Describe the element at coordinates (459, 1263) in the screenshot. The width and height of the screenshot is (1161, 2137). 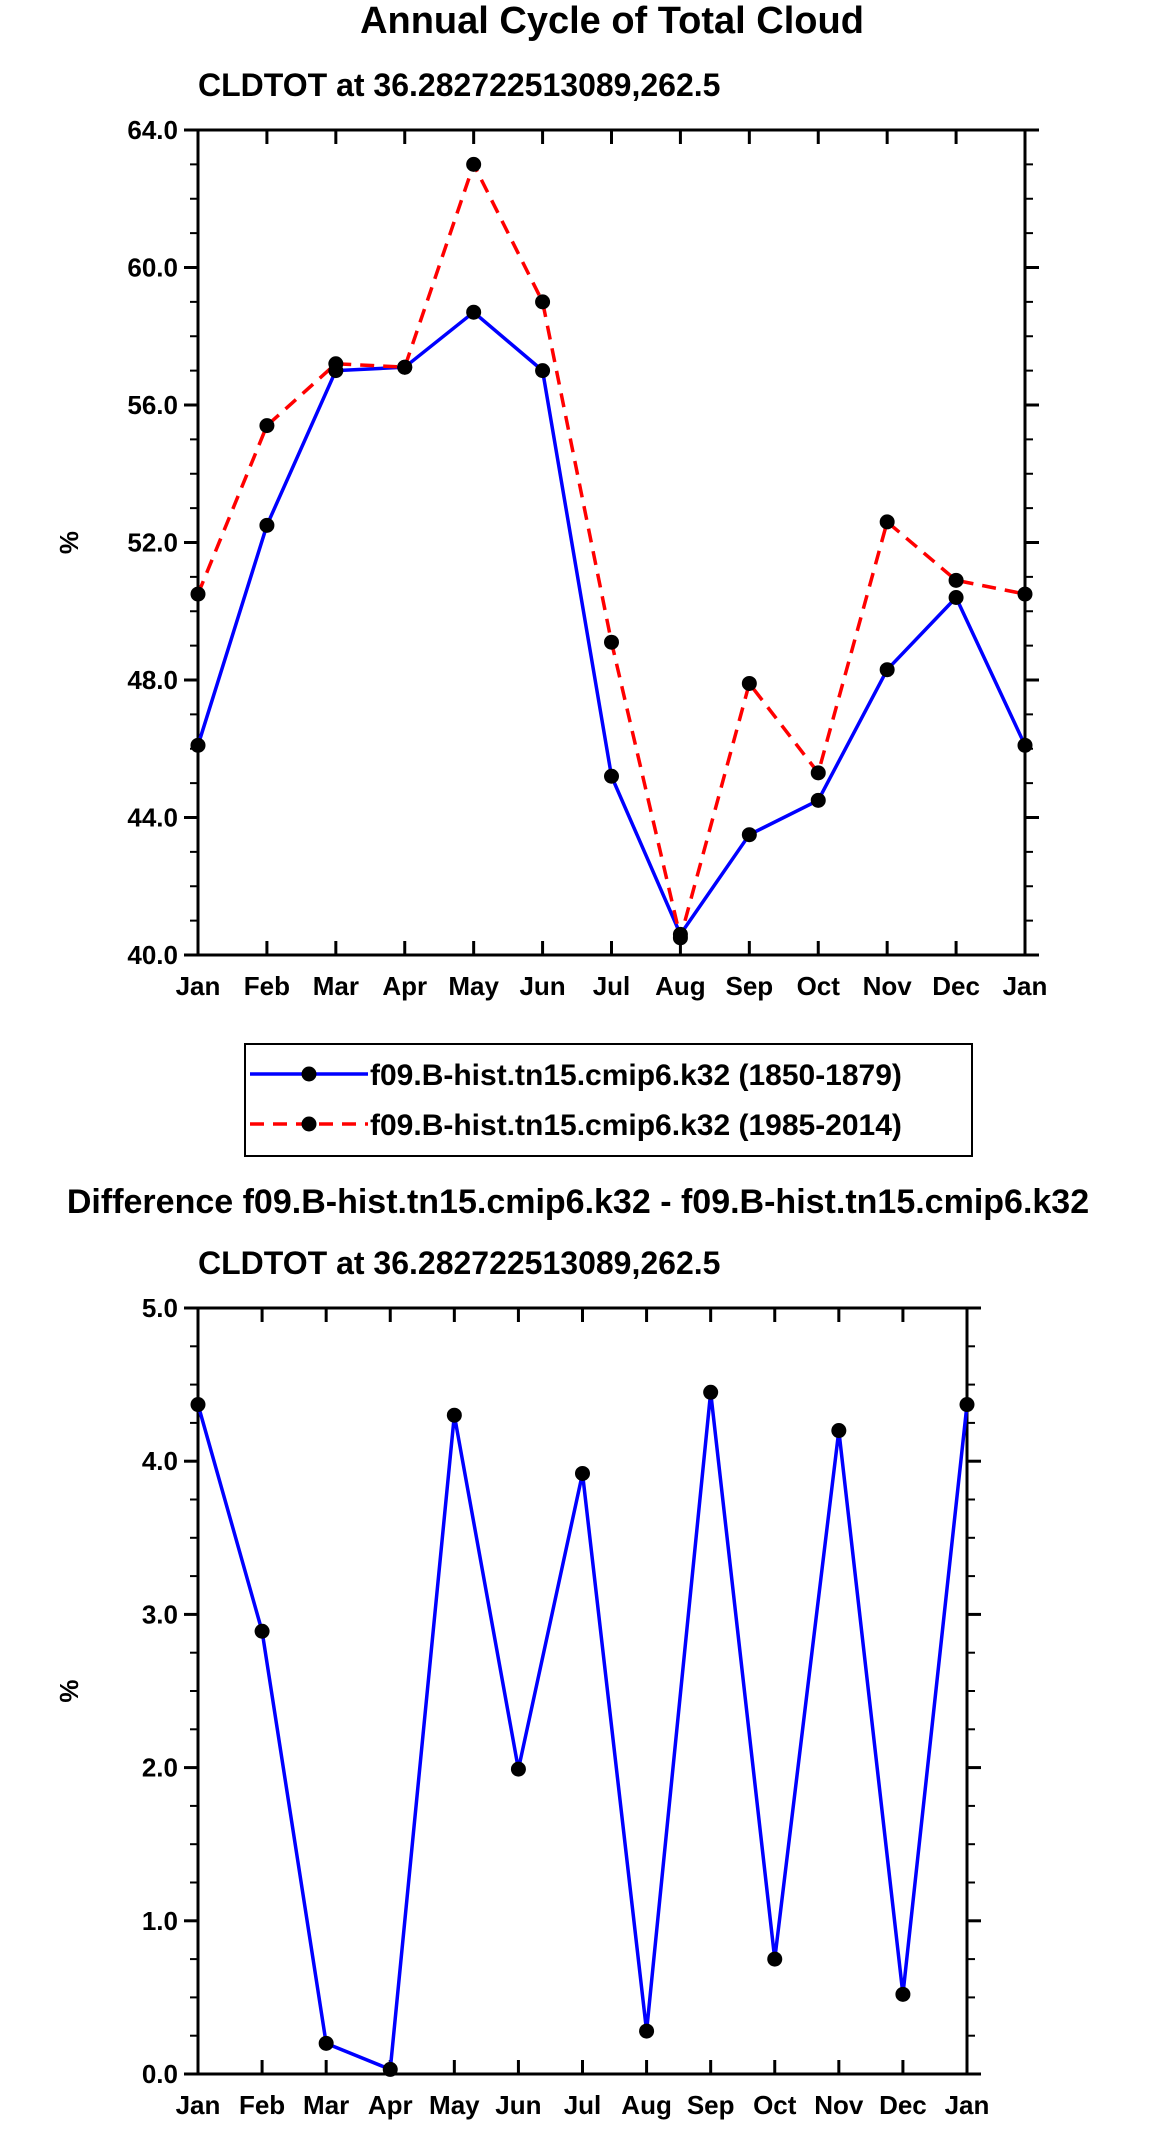
I see `chart2-subtitle: CLDTOT at 36.282722513089,262.5` at that location.